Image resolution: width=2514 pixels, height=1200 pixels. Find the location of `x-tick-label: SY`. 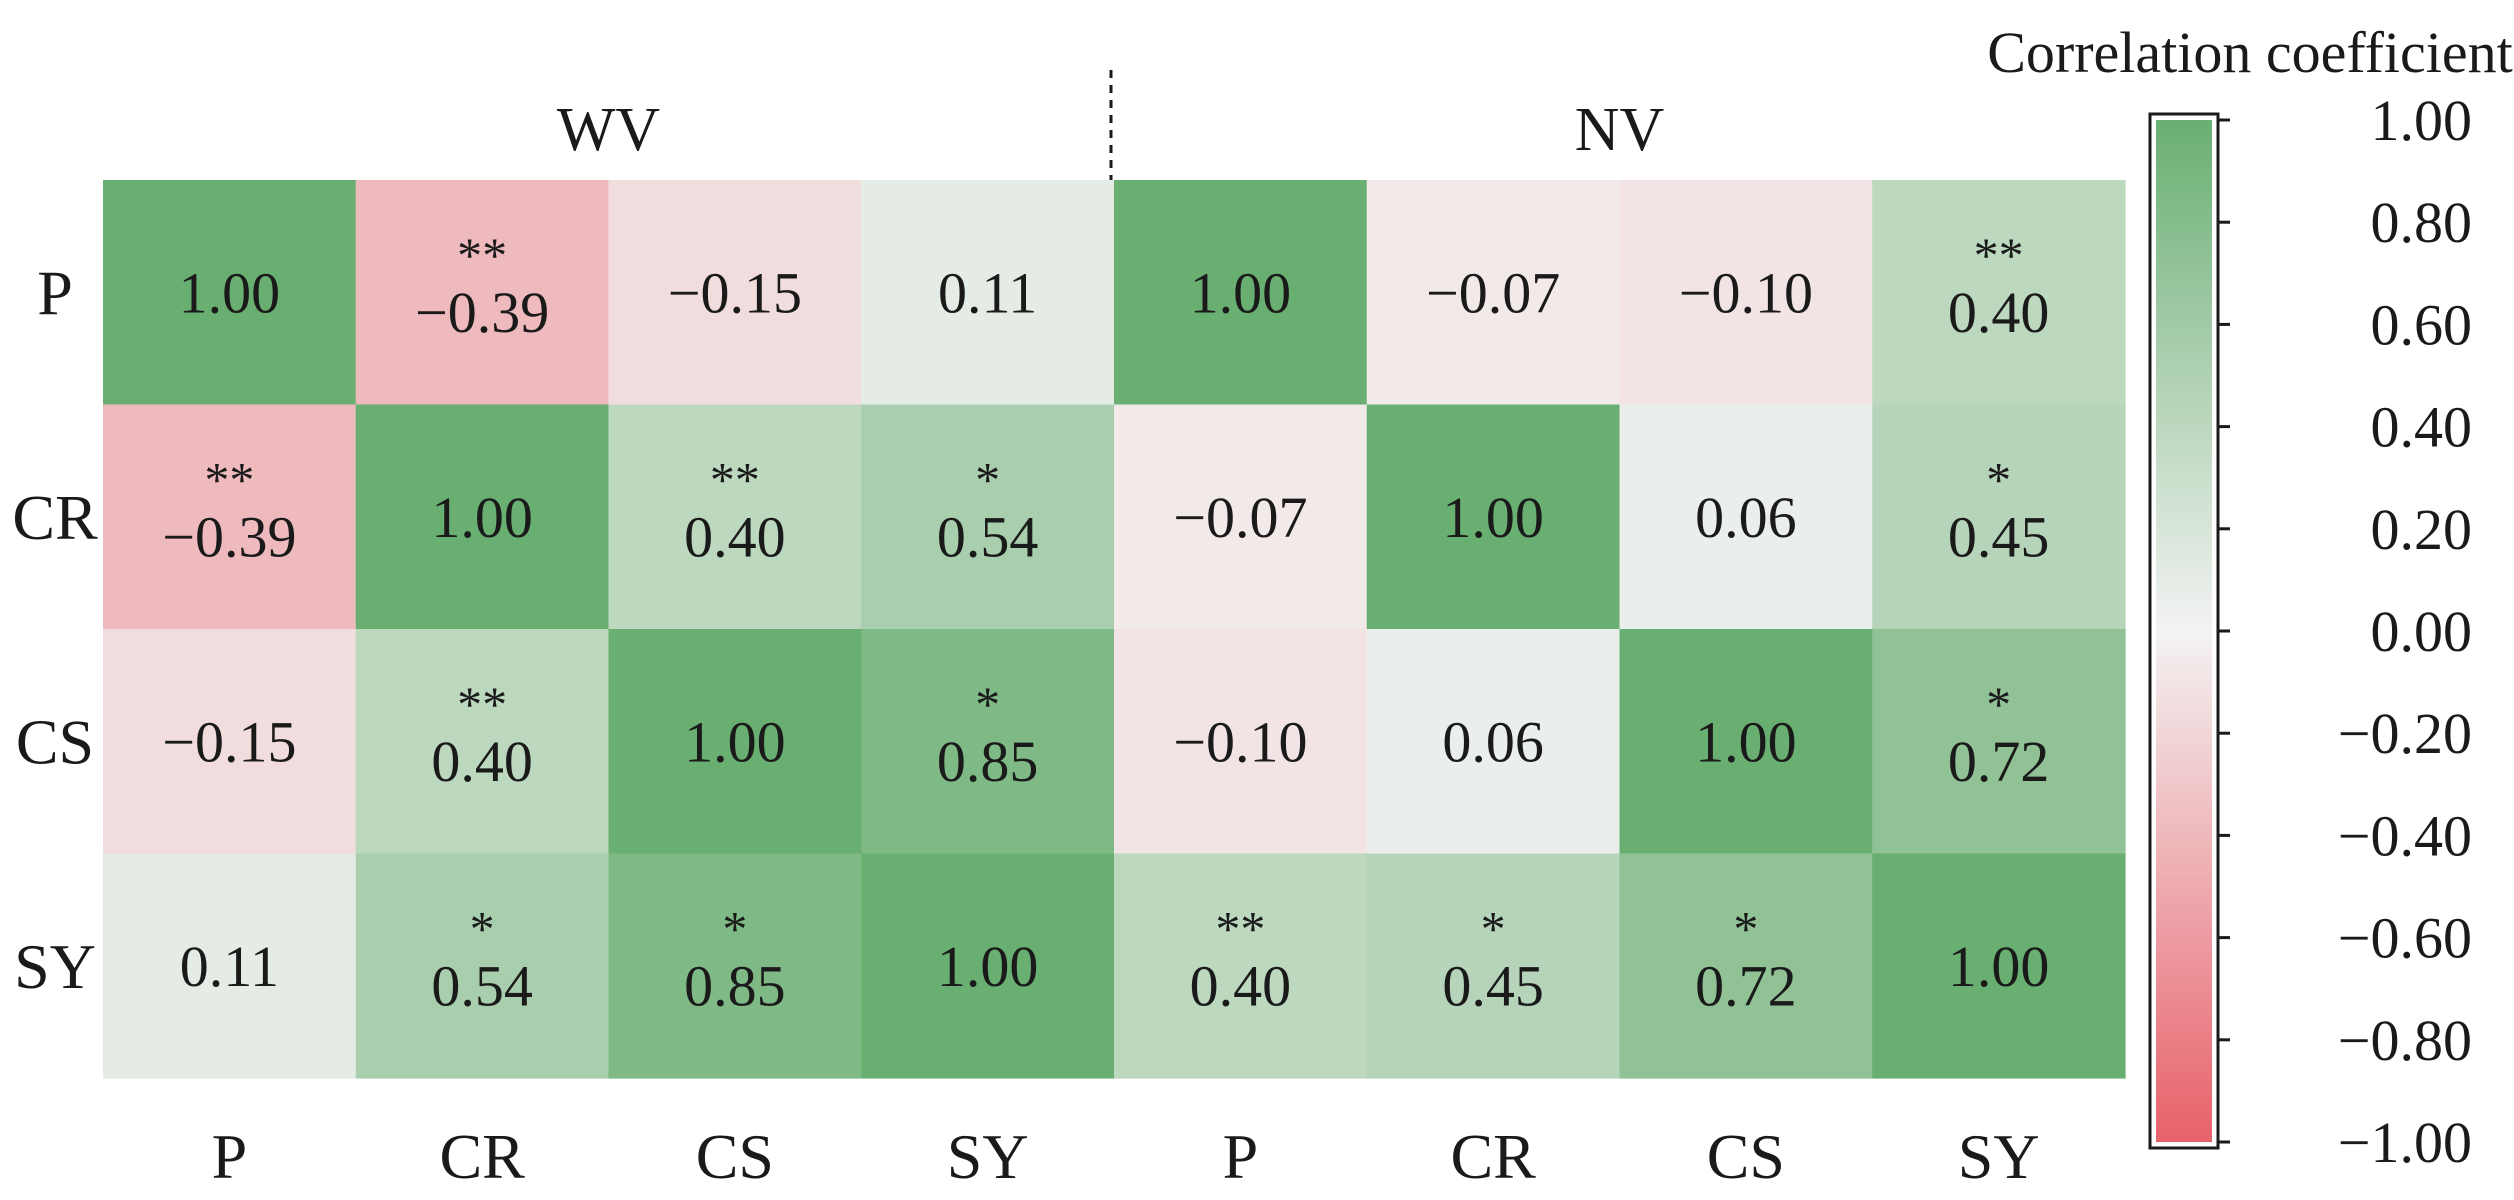

x-tick-label: SY is located at coordinates (1999, 1156).